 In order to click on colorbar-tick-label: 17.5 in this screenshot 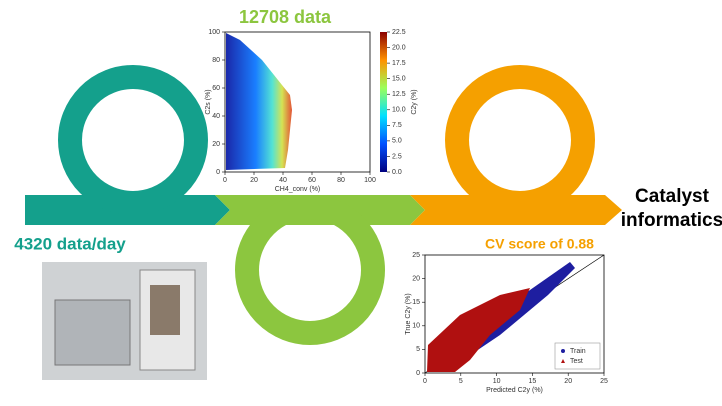, I will do `click(399, 63)`.